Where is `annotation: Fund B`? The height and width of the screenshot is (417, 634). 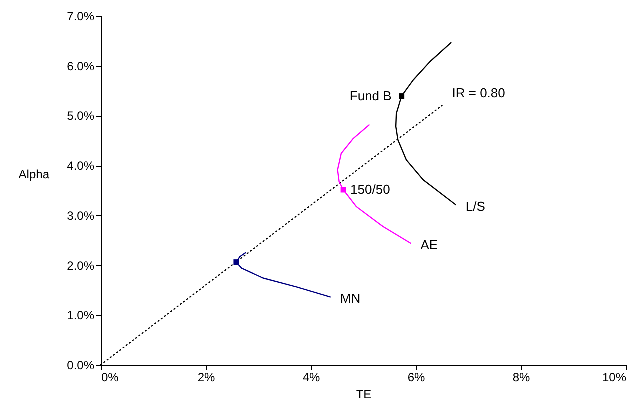 annotation: Fund B is located at coordinates (371, 96).